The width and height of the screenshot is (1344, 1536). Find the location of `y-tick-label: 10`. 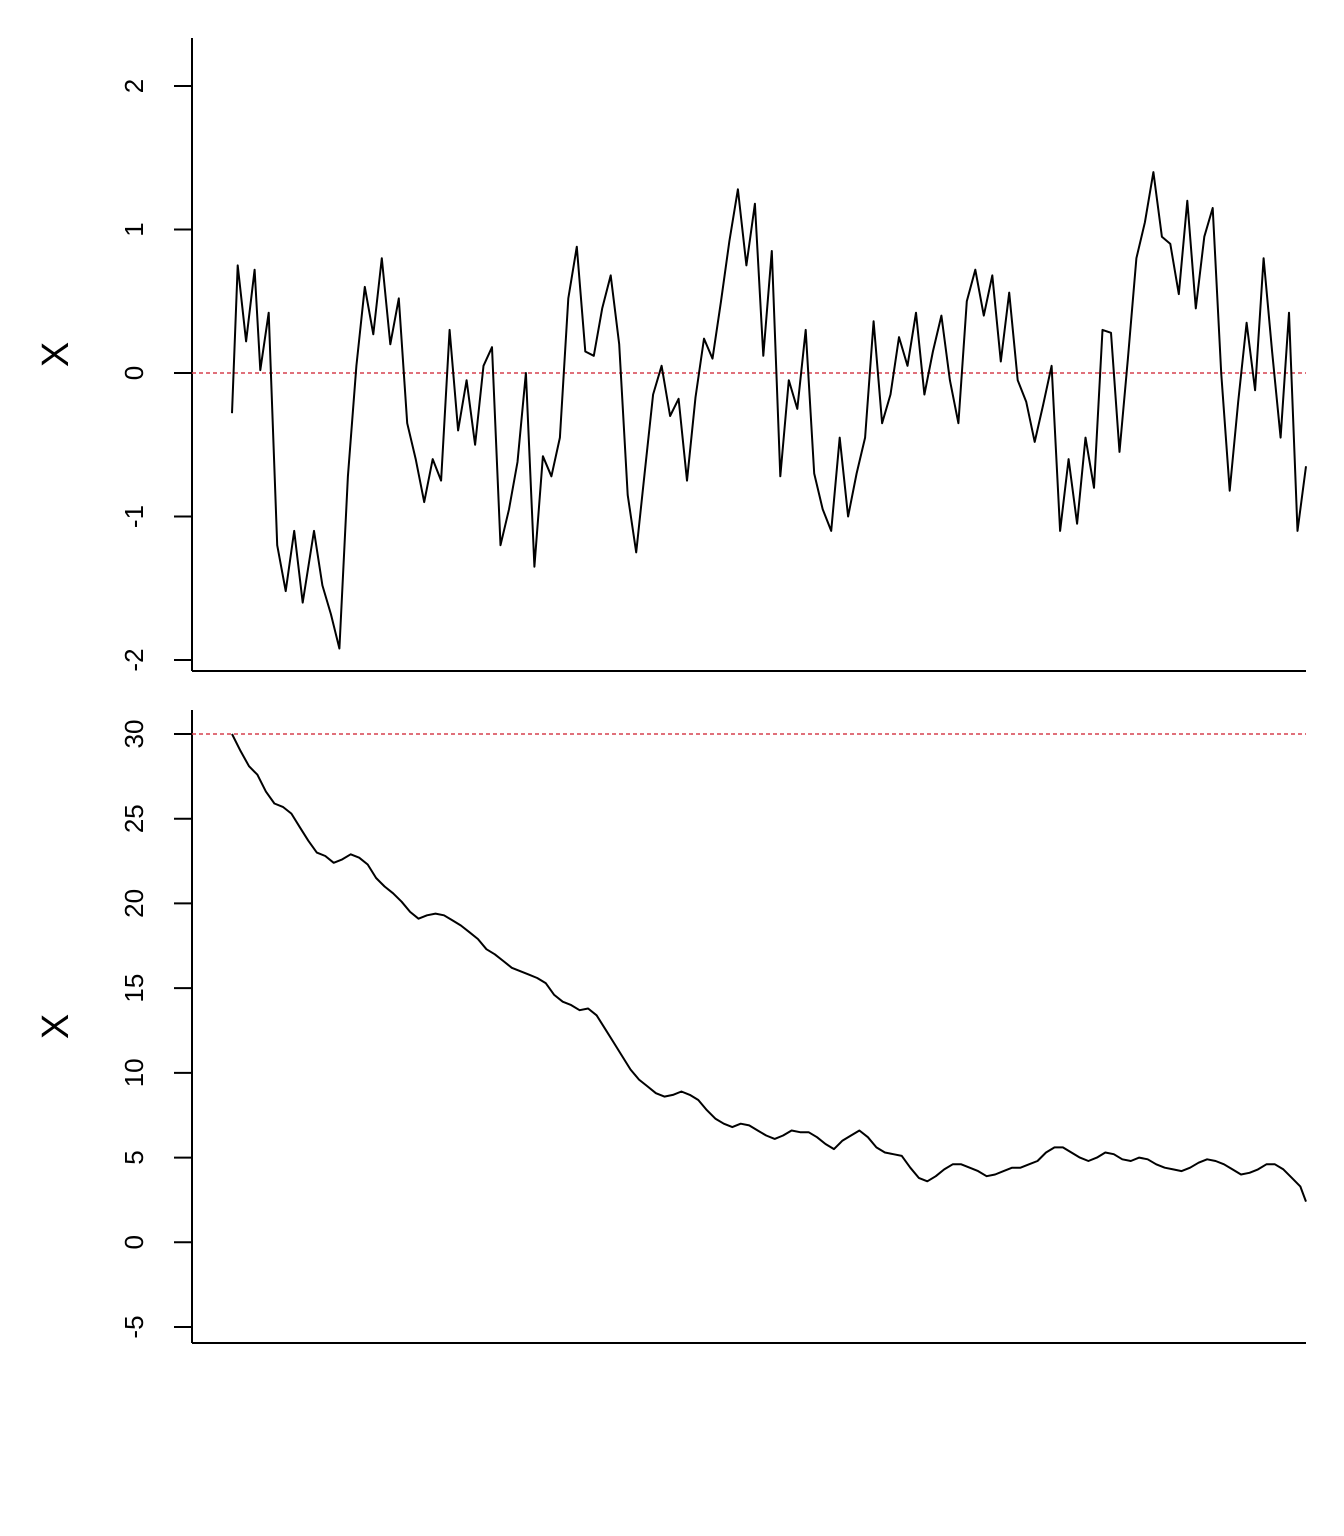

y-tick-label: 10 is located at coordinates (134, 1072).